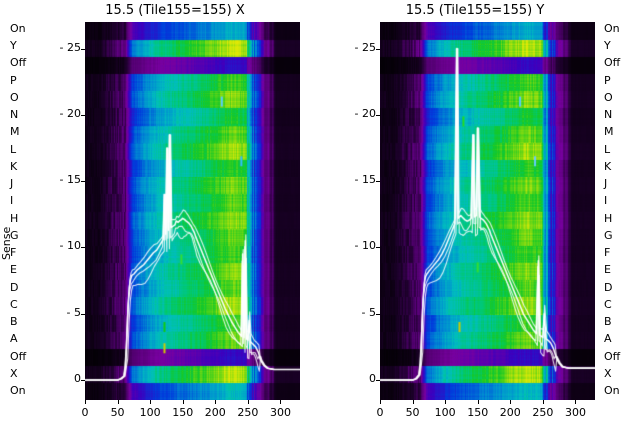  I want to click on xtick-0-0: 0, so click(85, 412).